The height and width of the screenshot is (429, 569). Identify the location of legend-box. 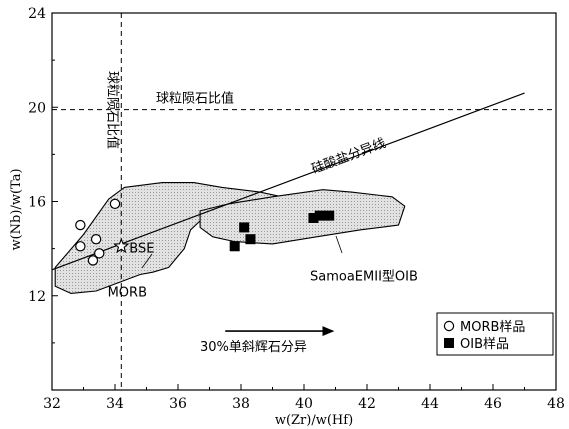
(495, 334).